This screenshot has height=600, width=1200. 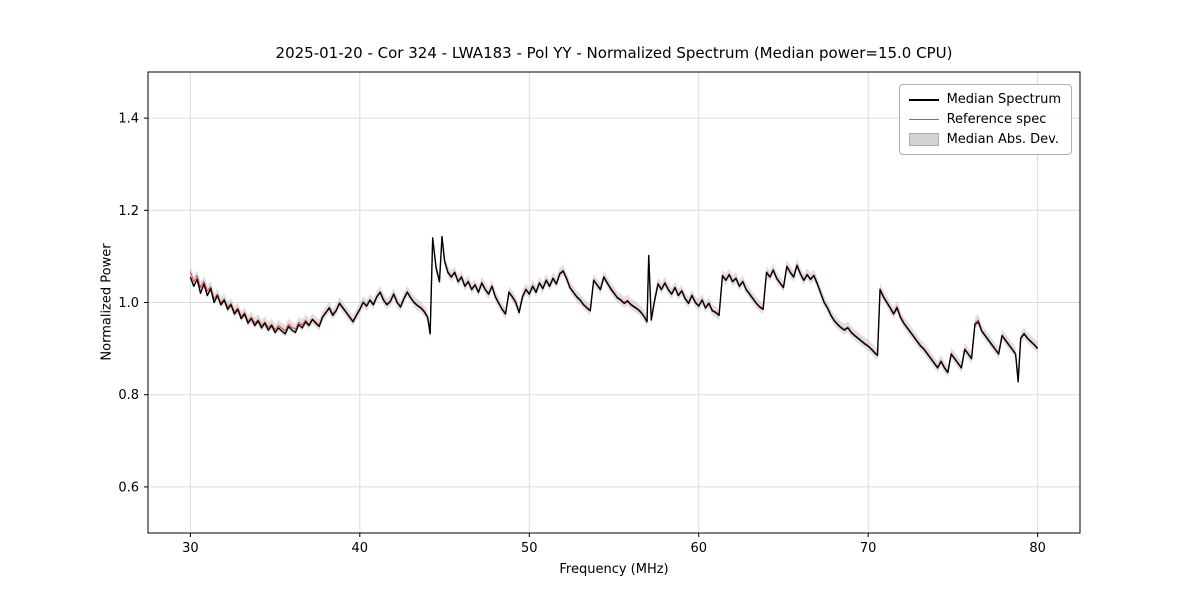 What do you see at coordinates (1003, 139) in the screenshot?
I see `legend-label-mad: Median Abs. Dev.` at bounding box center [1003, 139].